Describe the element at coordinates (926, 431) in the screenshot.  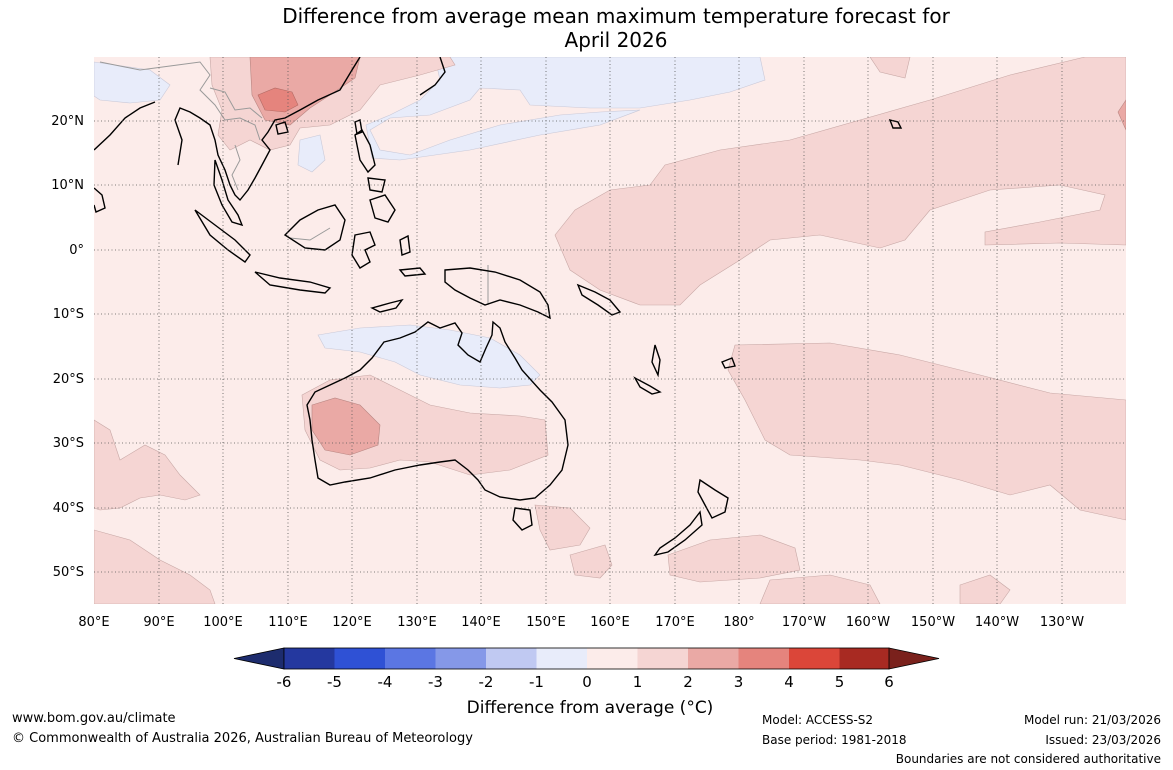
I see `anomaly-1to2-south-pacific` at that location.